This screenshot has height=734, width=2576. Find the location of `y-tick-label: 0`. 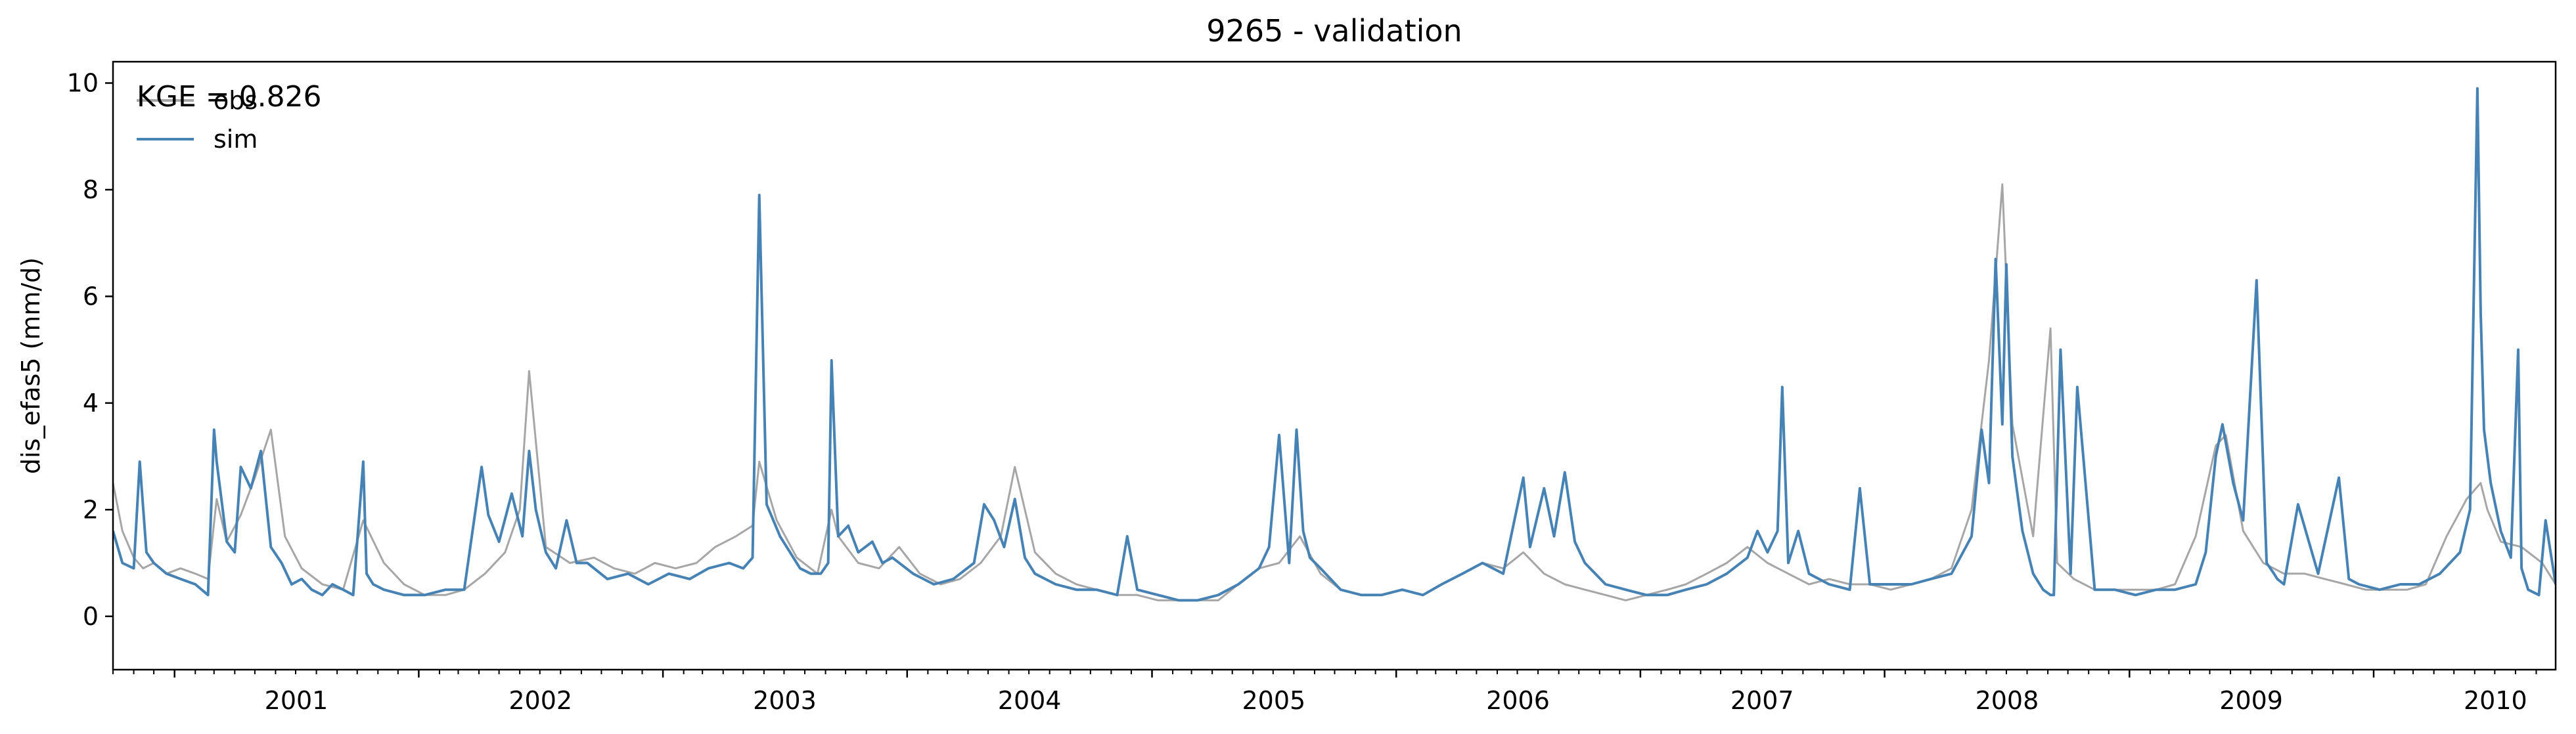

y-tick-label: 0 is located at coordinates (91, 616).